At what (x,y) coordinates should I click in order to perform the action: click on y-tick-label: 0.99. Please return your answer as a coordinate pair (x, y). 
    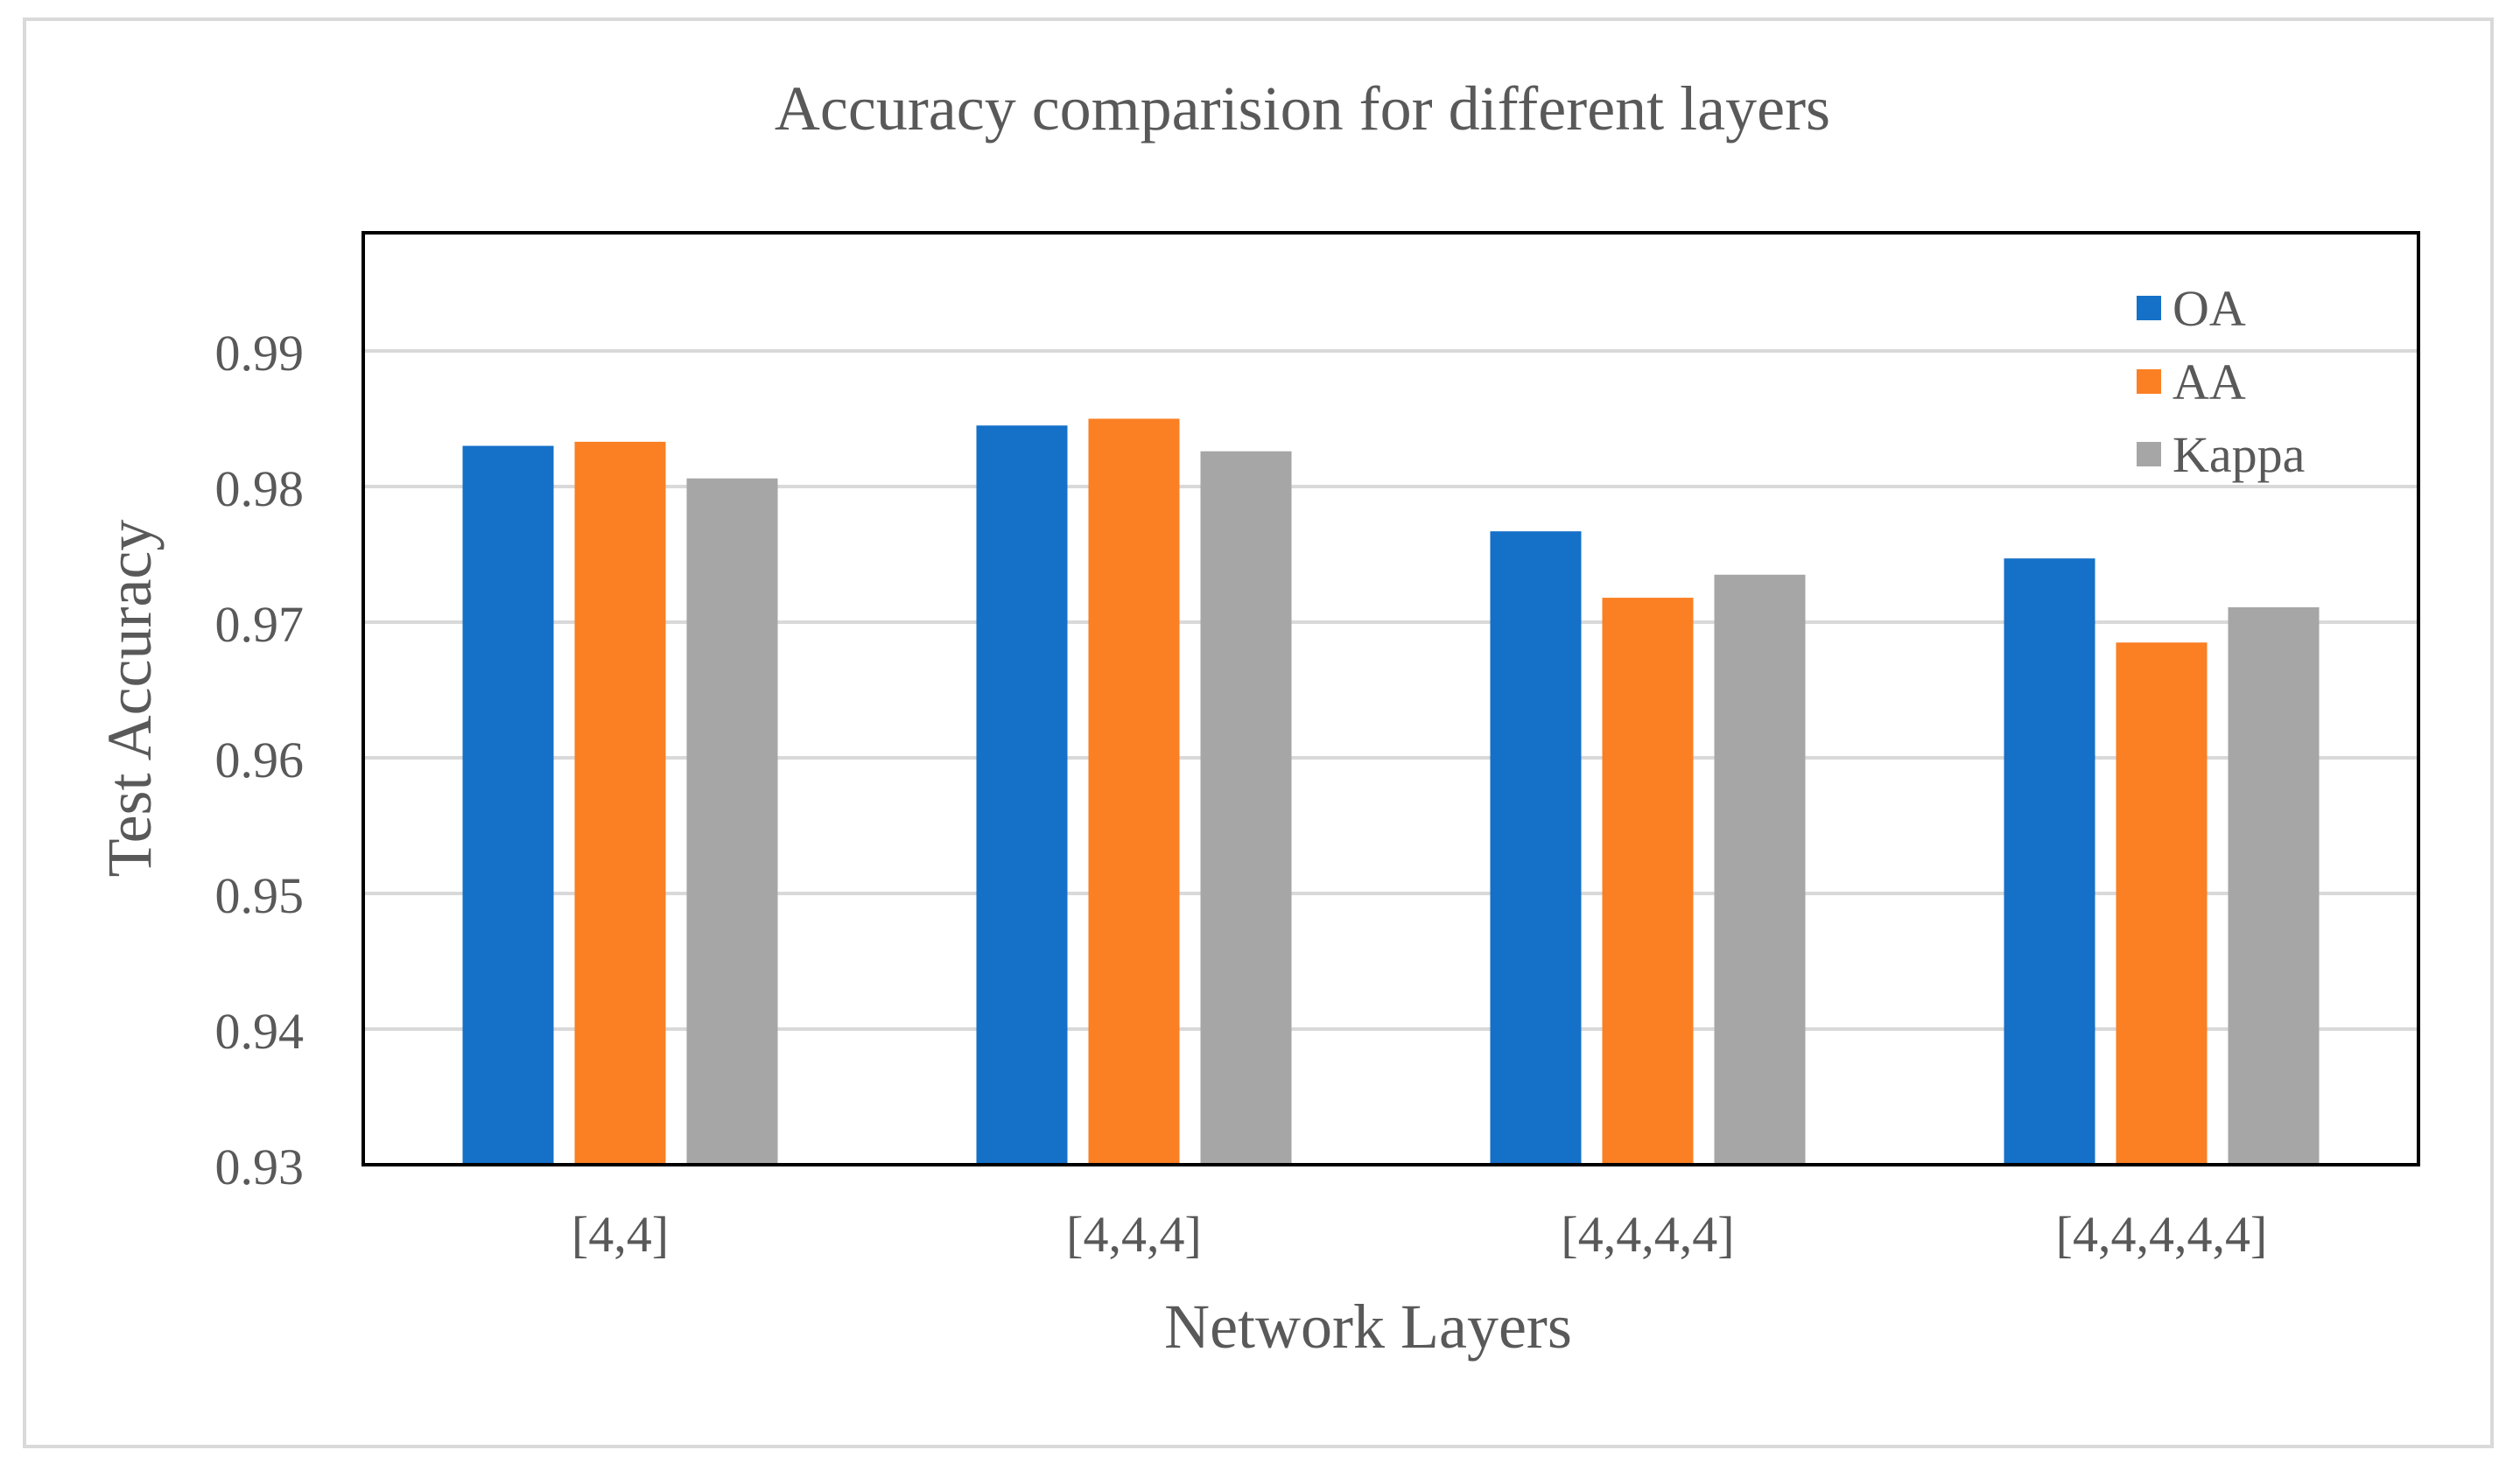
    Looking at the image, I should click on (260, 353).